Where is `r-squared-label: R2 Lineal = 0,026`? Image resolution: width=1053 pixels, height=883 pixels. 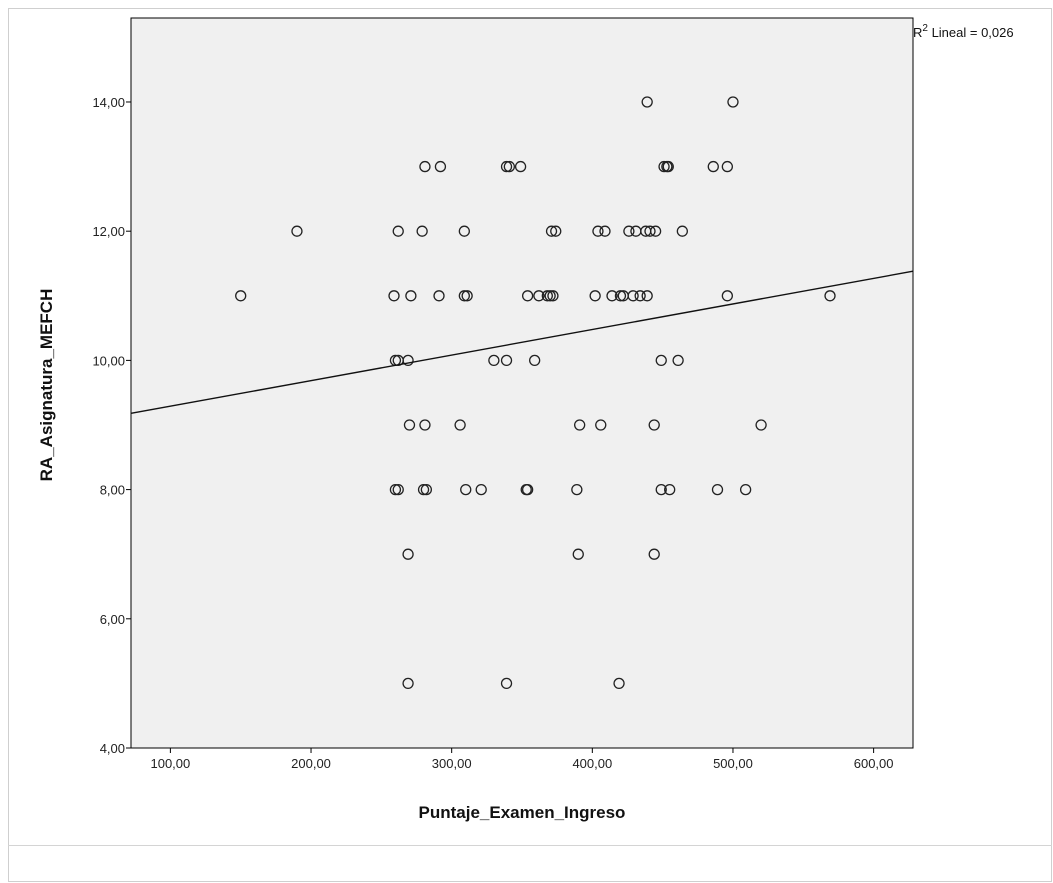
r-squared-label: R2 Lineal = 0,026 is located at coordinates (963, 31).